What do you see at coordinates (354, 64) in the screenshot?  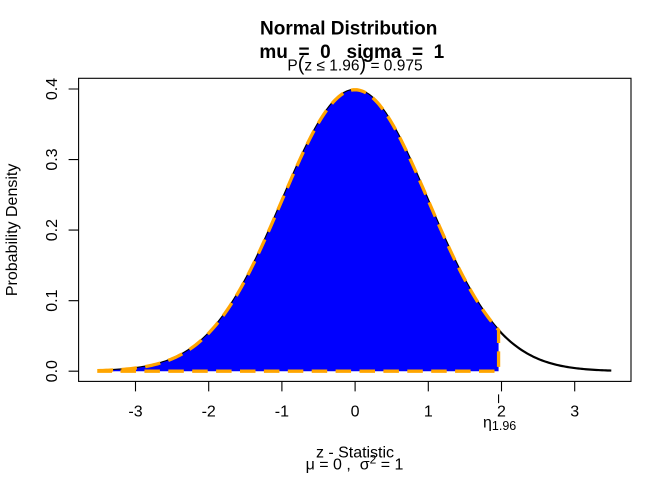 I see `svg-text: P(z ≤ 1.96) = 0.975` at bounding box center [354, 64].